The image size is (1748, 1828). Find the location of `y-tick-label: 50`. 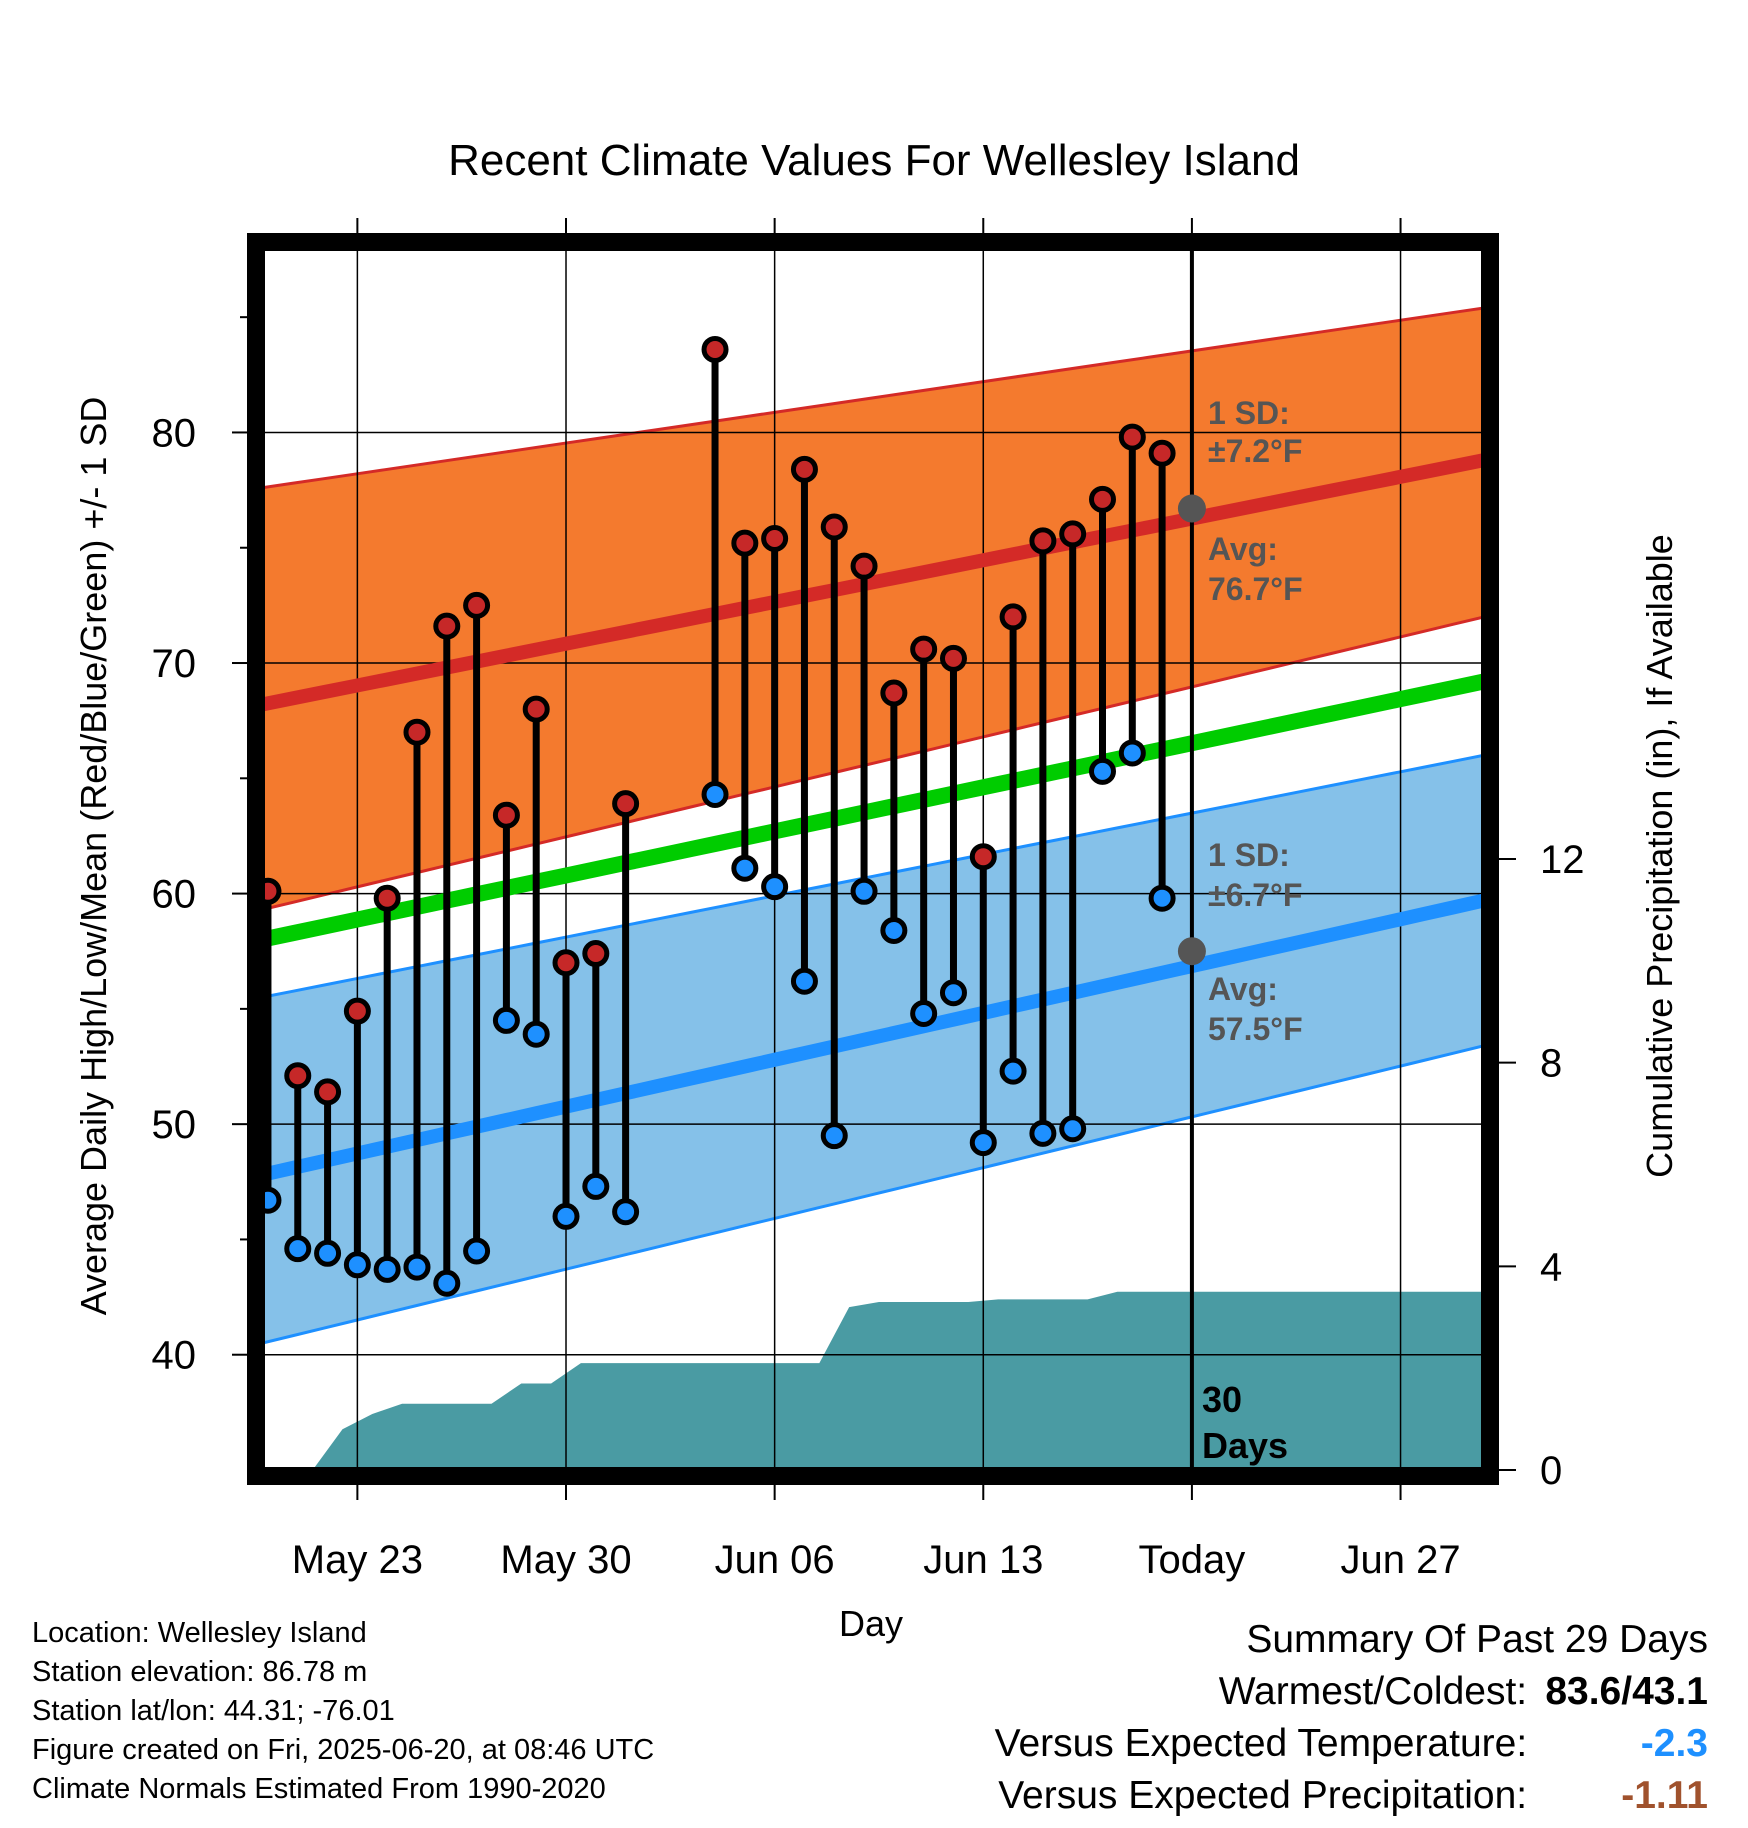

y-tick-label: 50 is located at coordinates (174, 1125).